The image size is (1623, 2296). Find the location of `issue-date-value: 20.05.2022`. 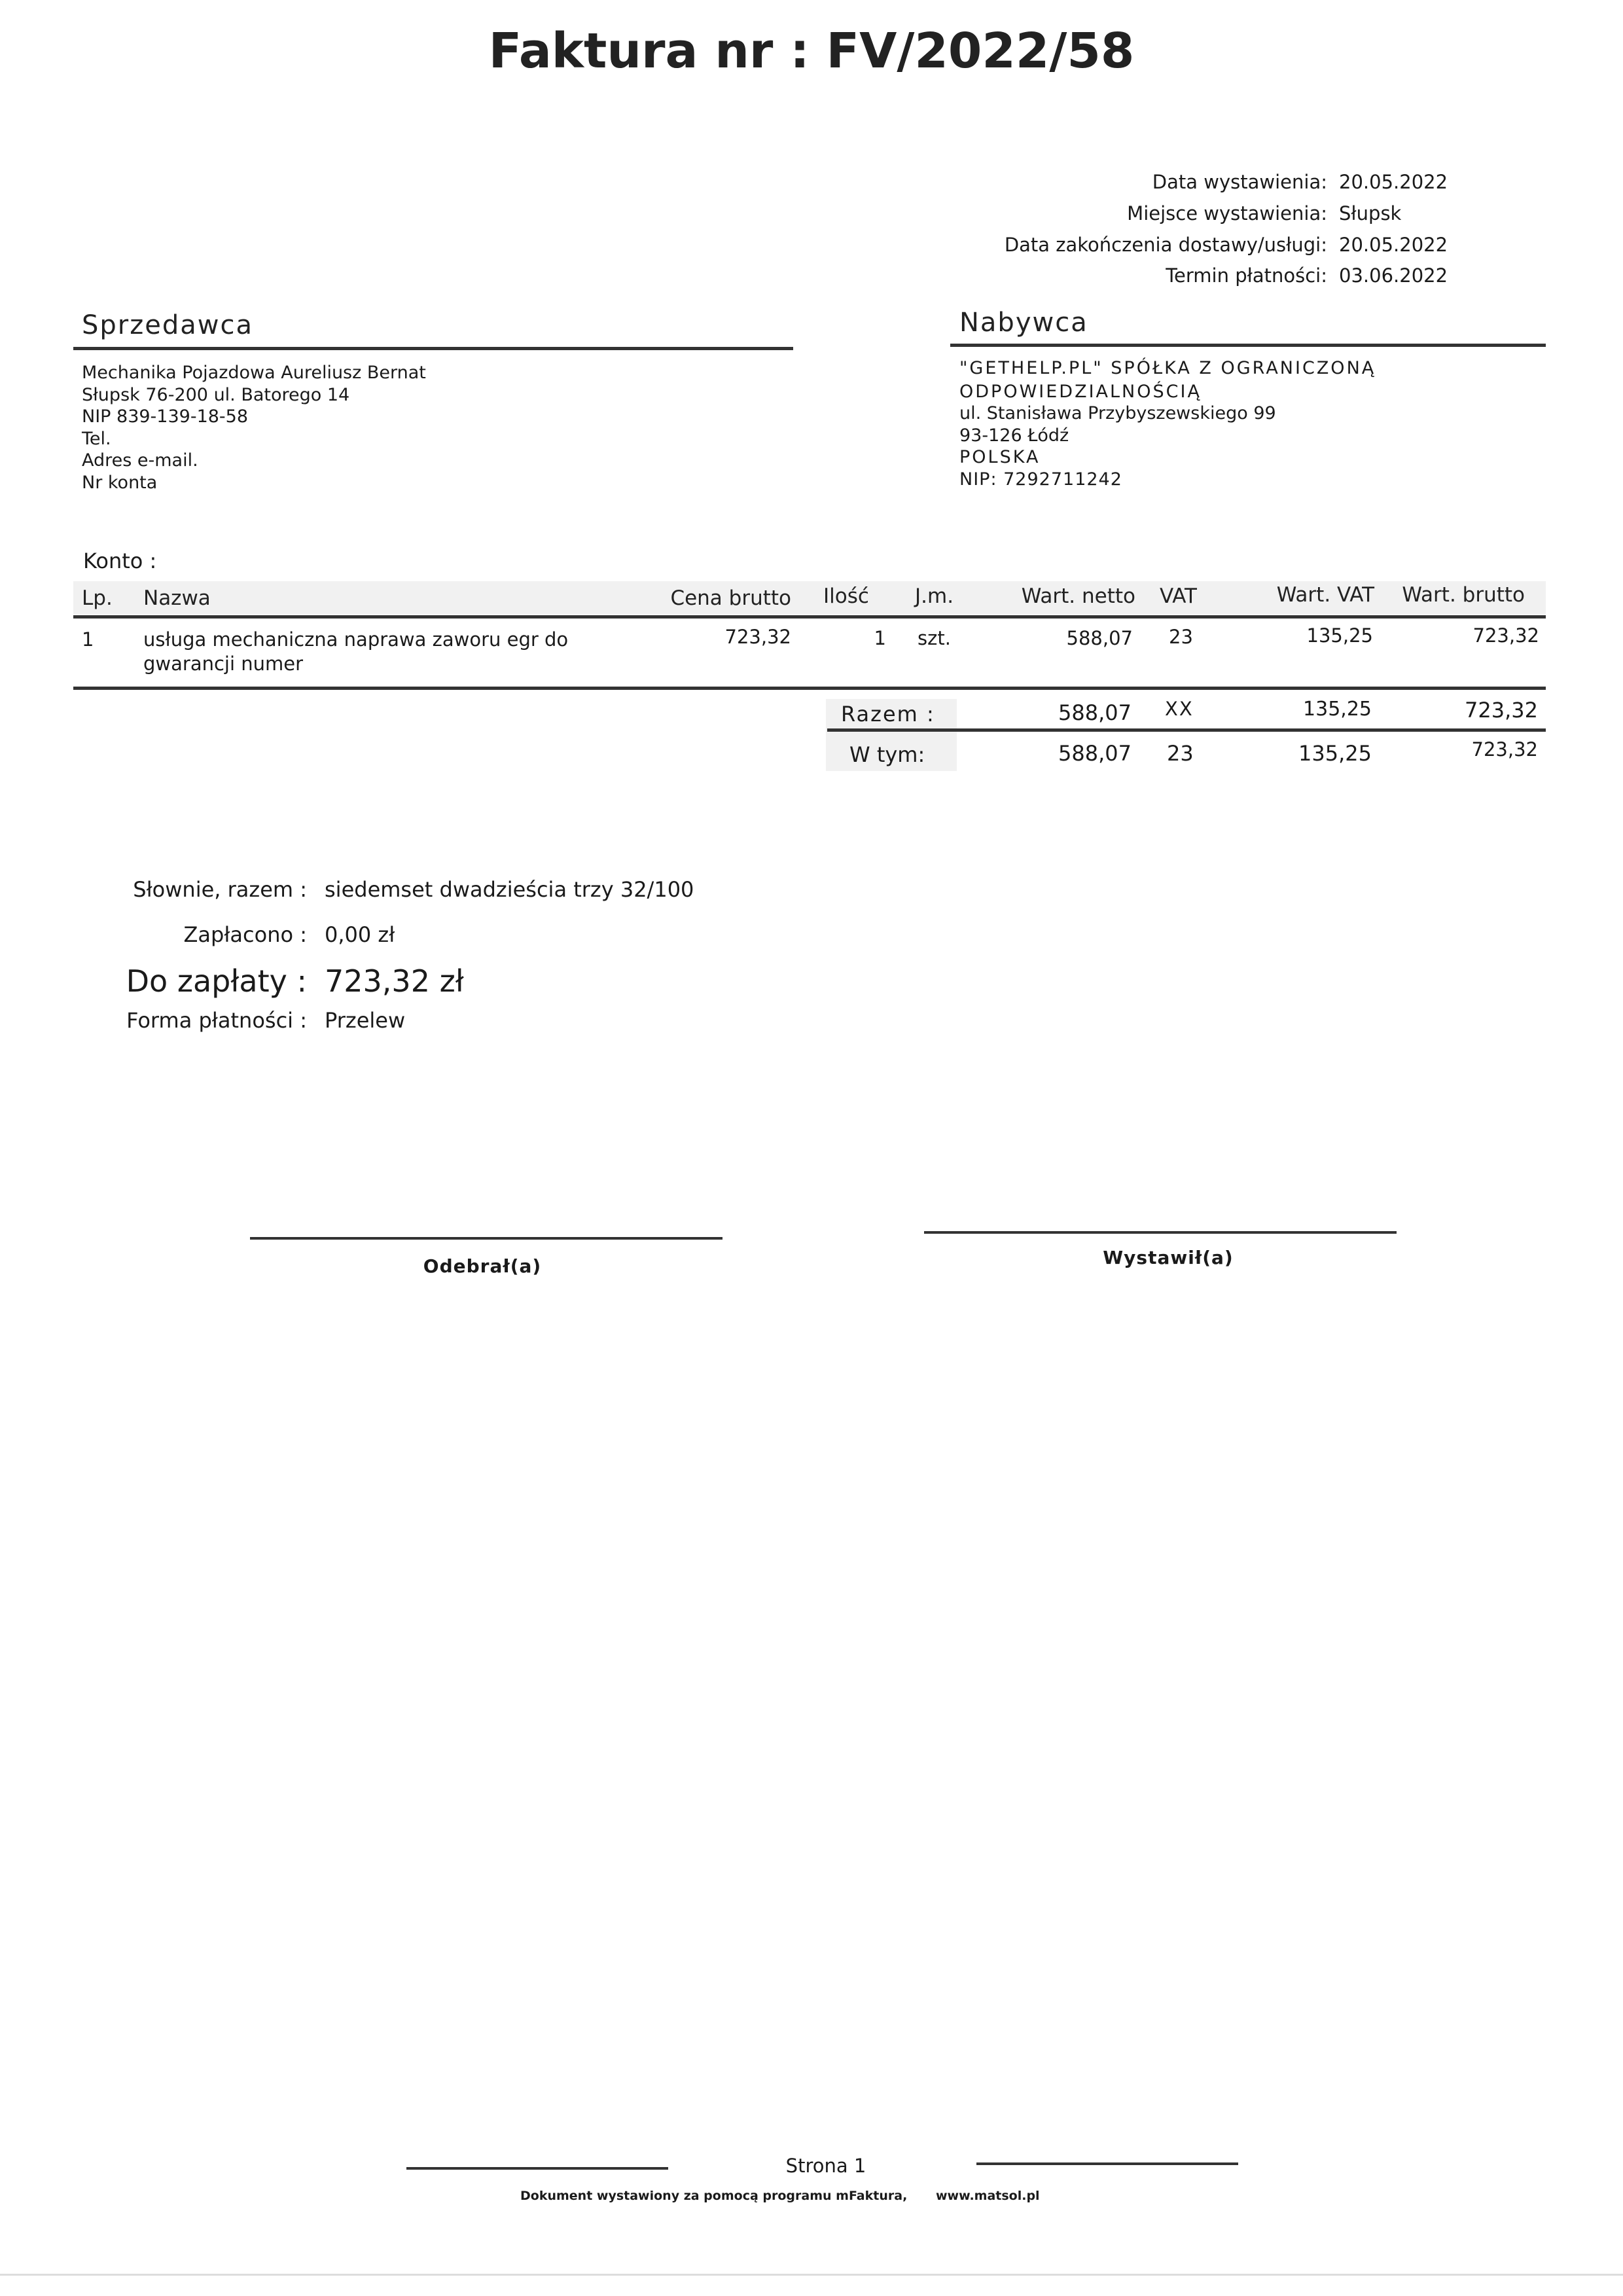

issue-date-value: 20.05.2022 is located at coordinates (1394, 182).